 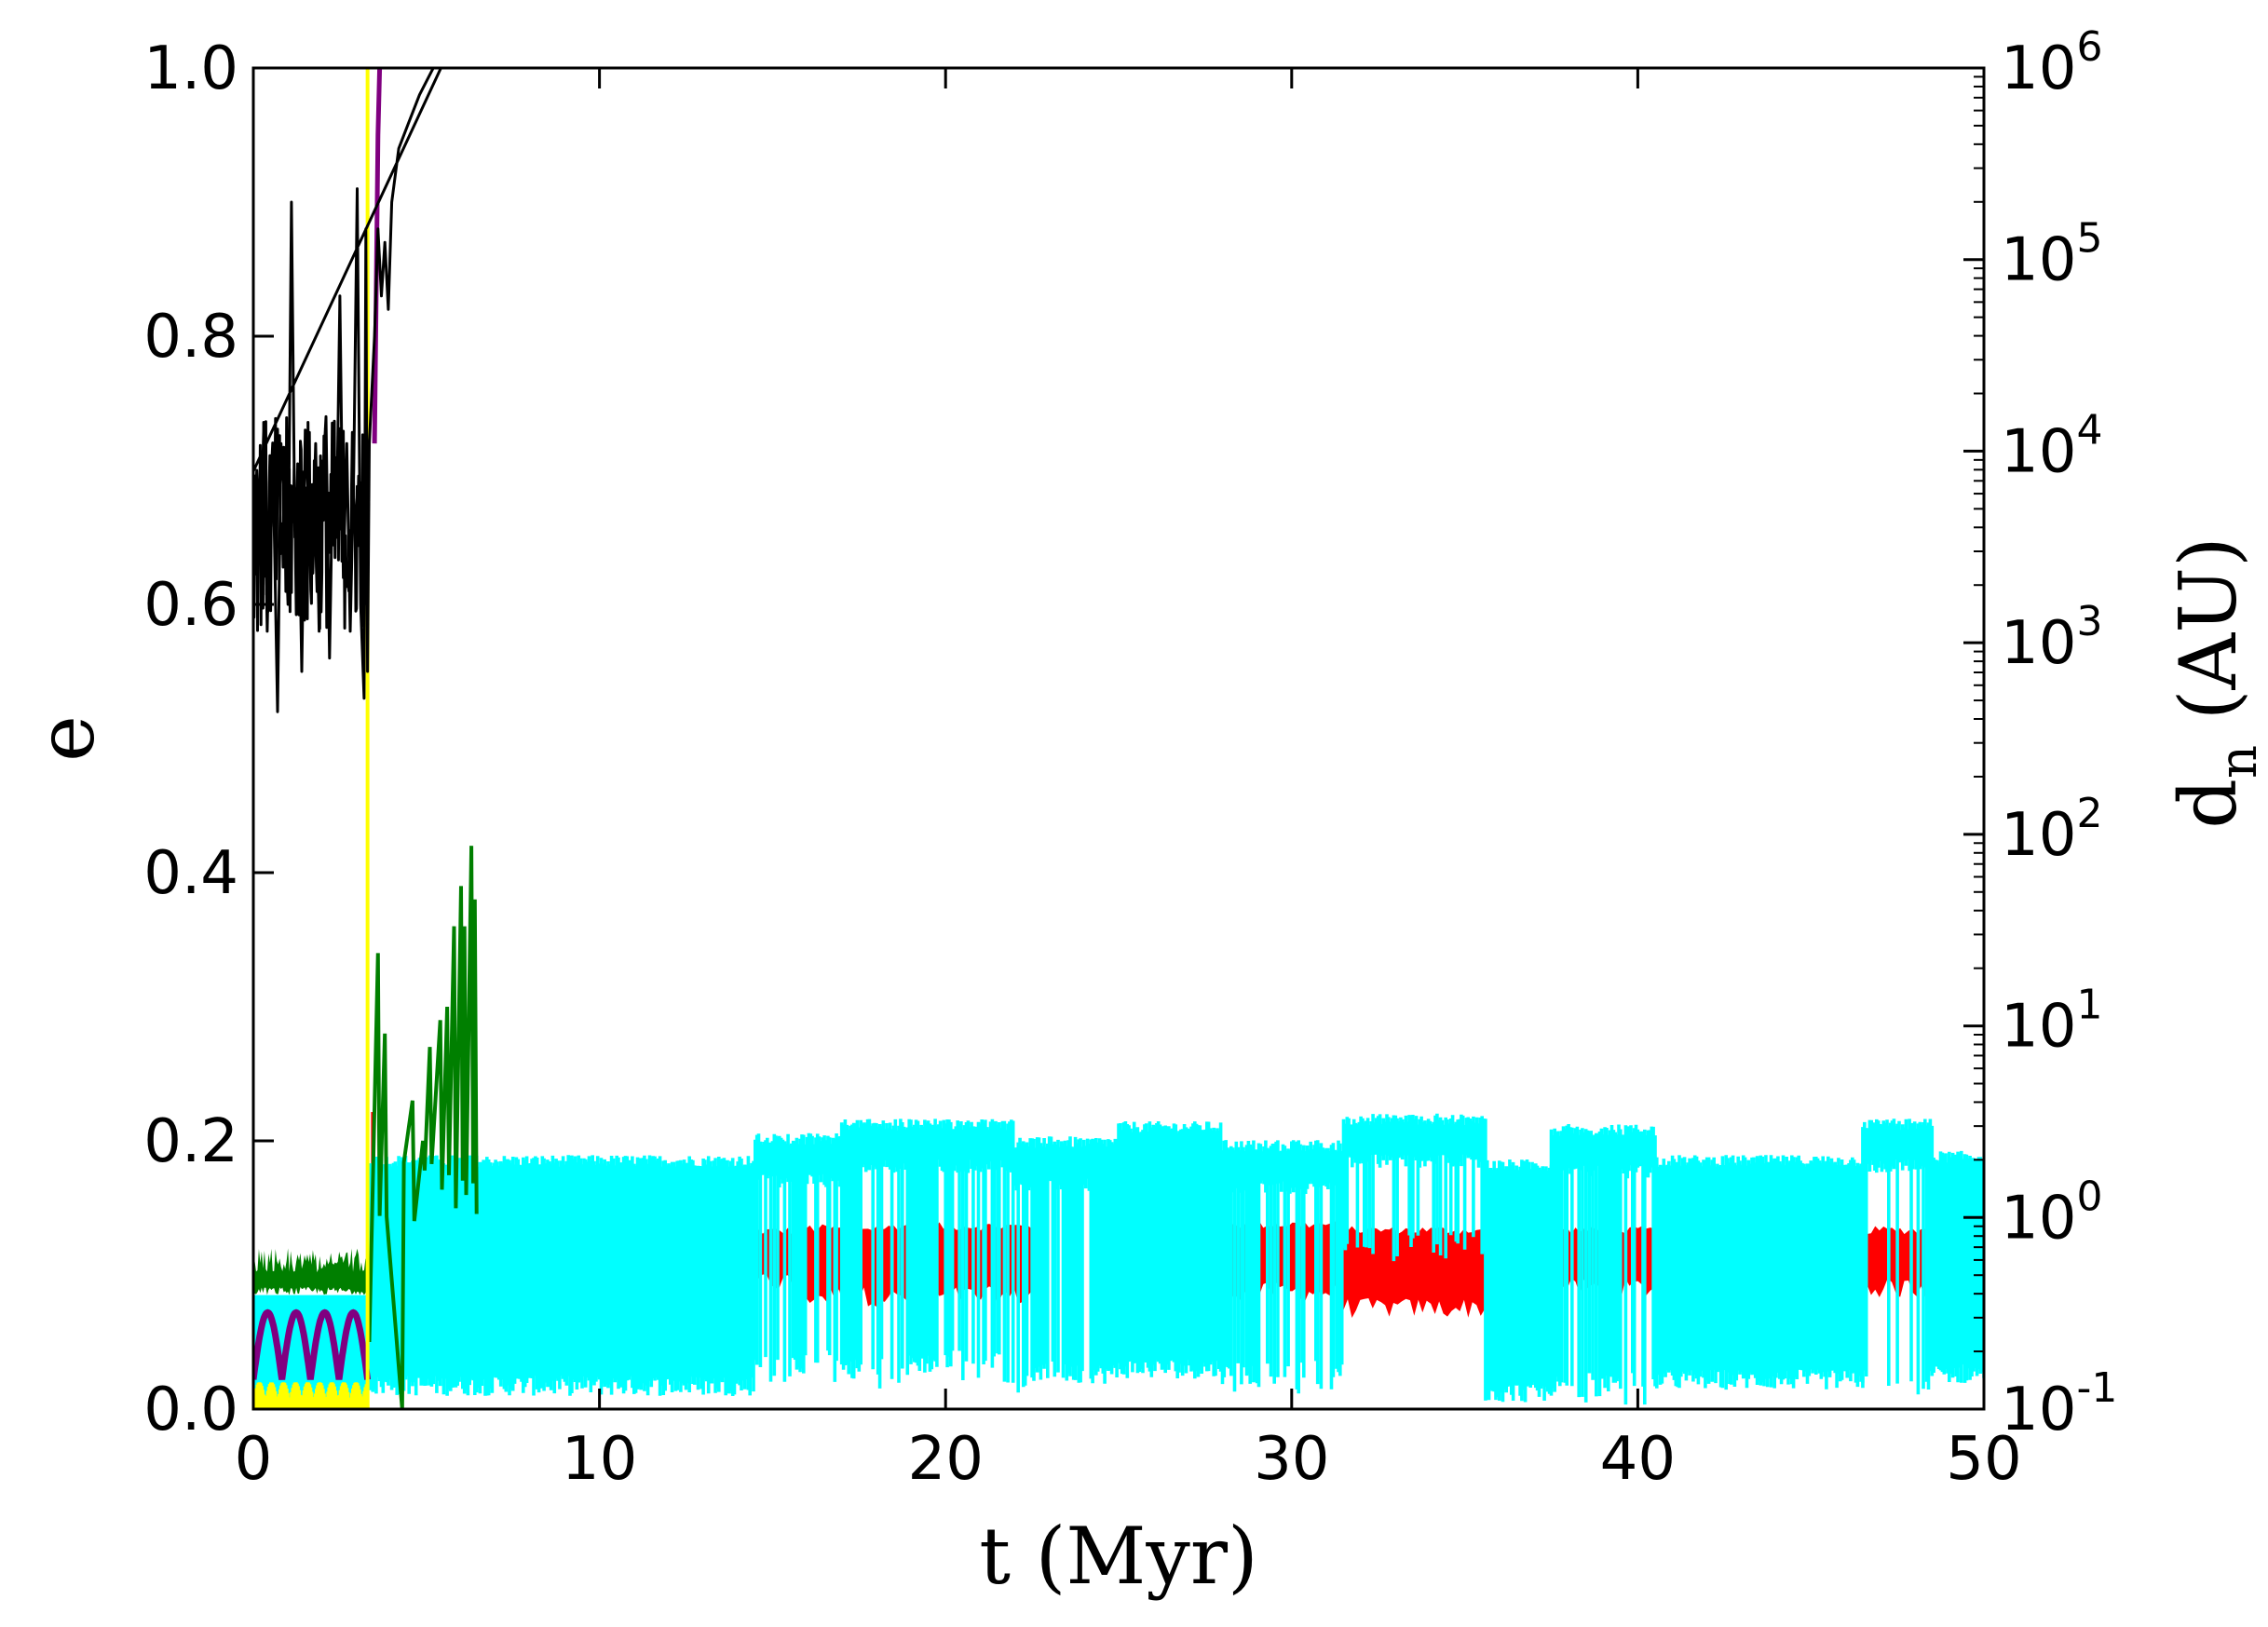 I want to click on x-tick-label: 40, so click(x=1638, y=1459).